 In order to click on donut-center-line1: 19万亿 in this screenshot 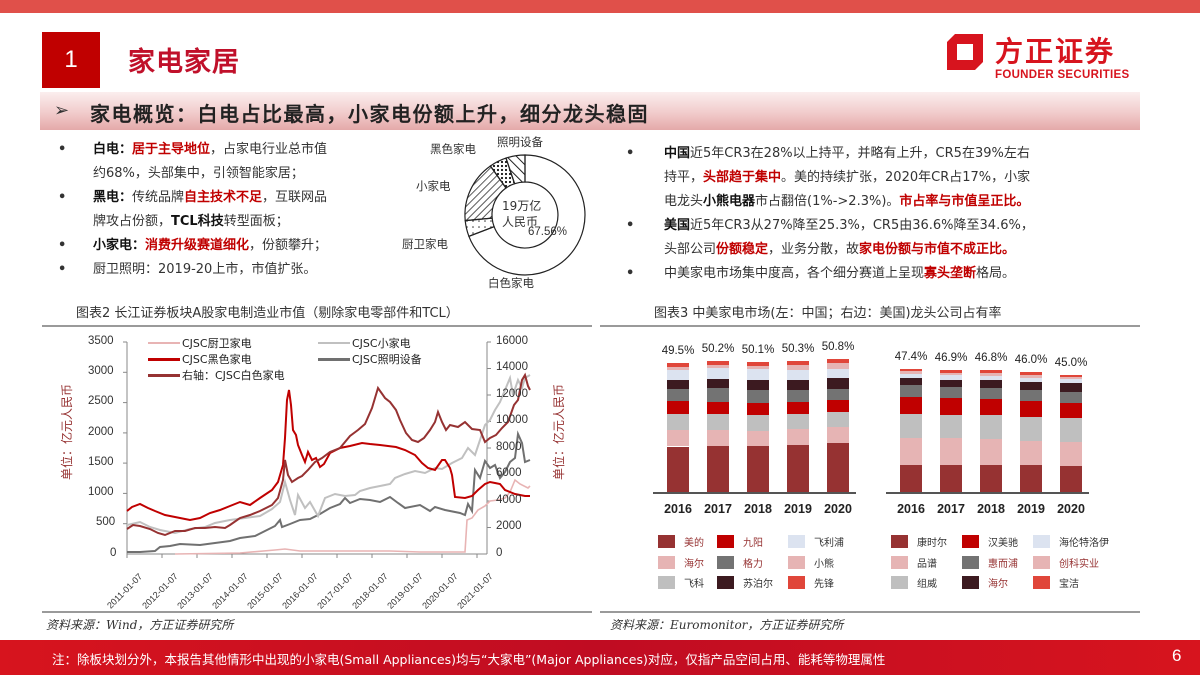, I will do `click(522, 206)`.